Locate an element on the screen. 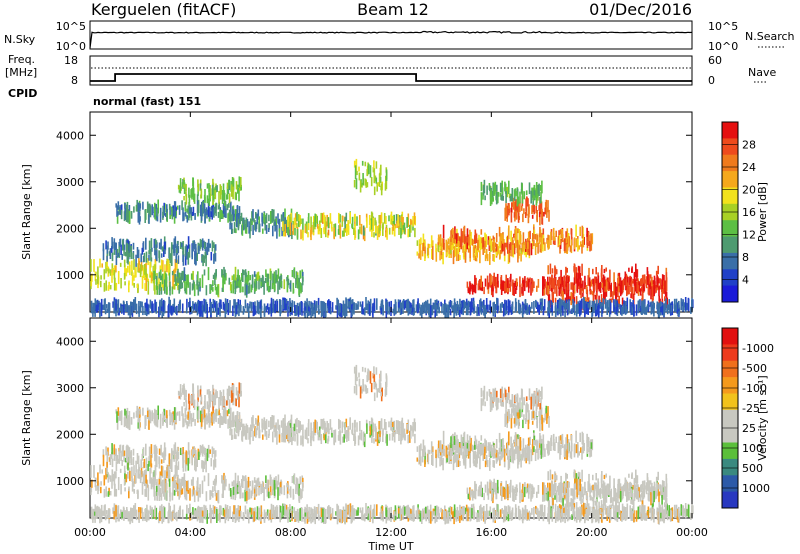  freq-tick-left-bottom: 8 is located at coordinates (74, 80).